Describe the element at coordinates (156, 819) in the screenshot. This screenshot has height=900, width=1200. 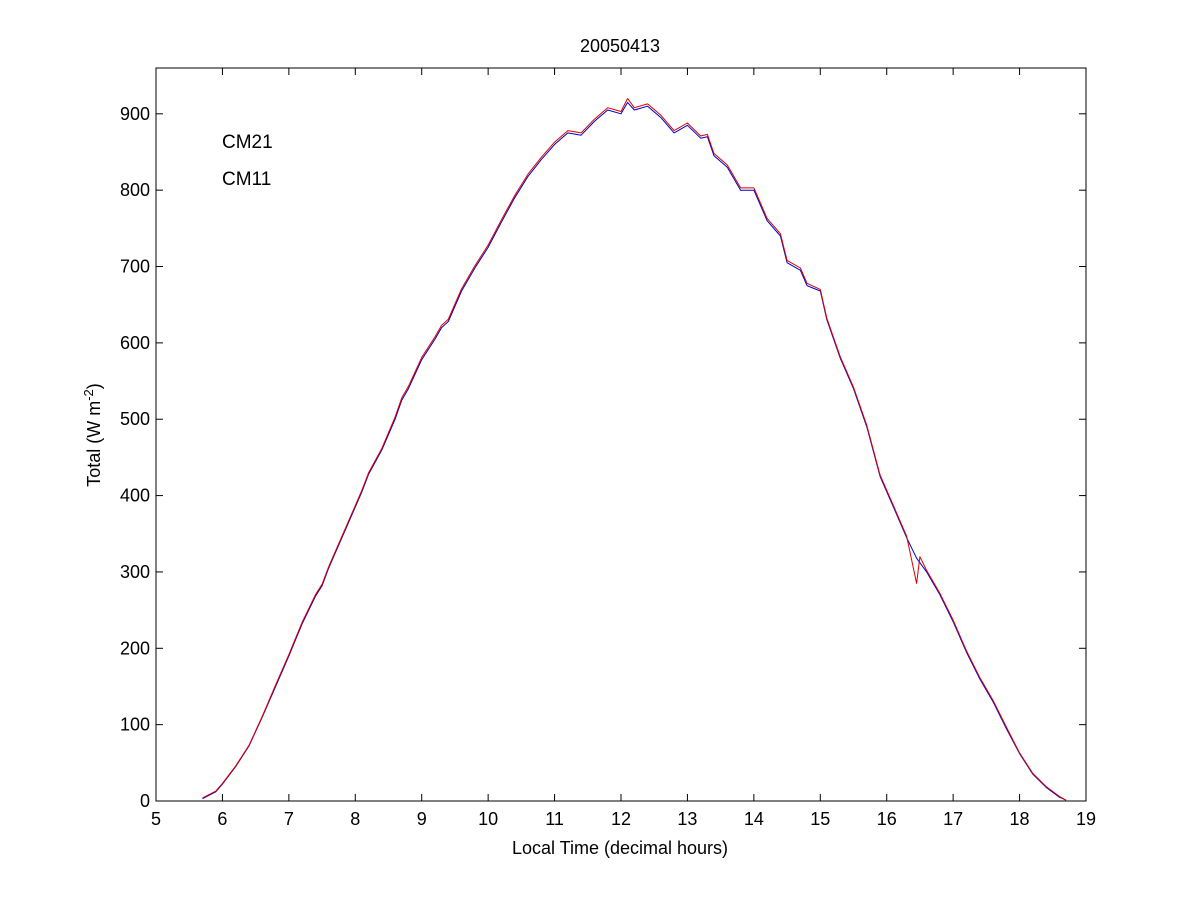
I see `x-tick-label: 5` at that location.